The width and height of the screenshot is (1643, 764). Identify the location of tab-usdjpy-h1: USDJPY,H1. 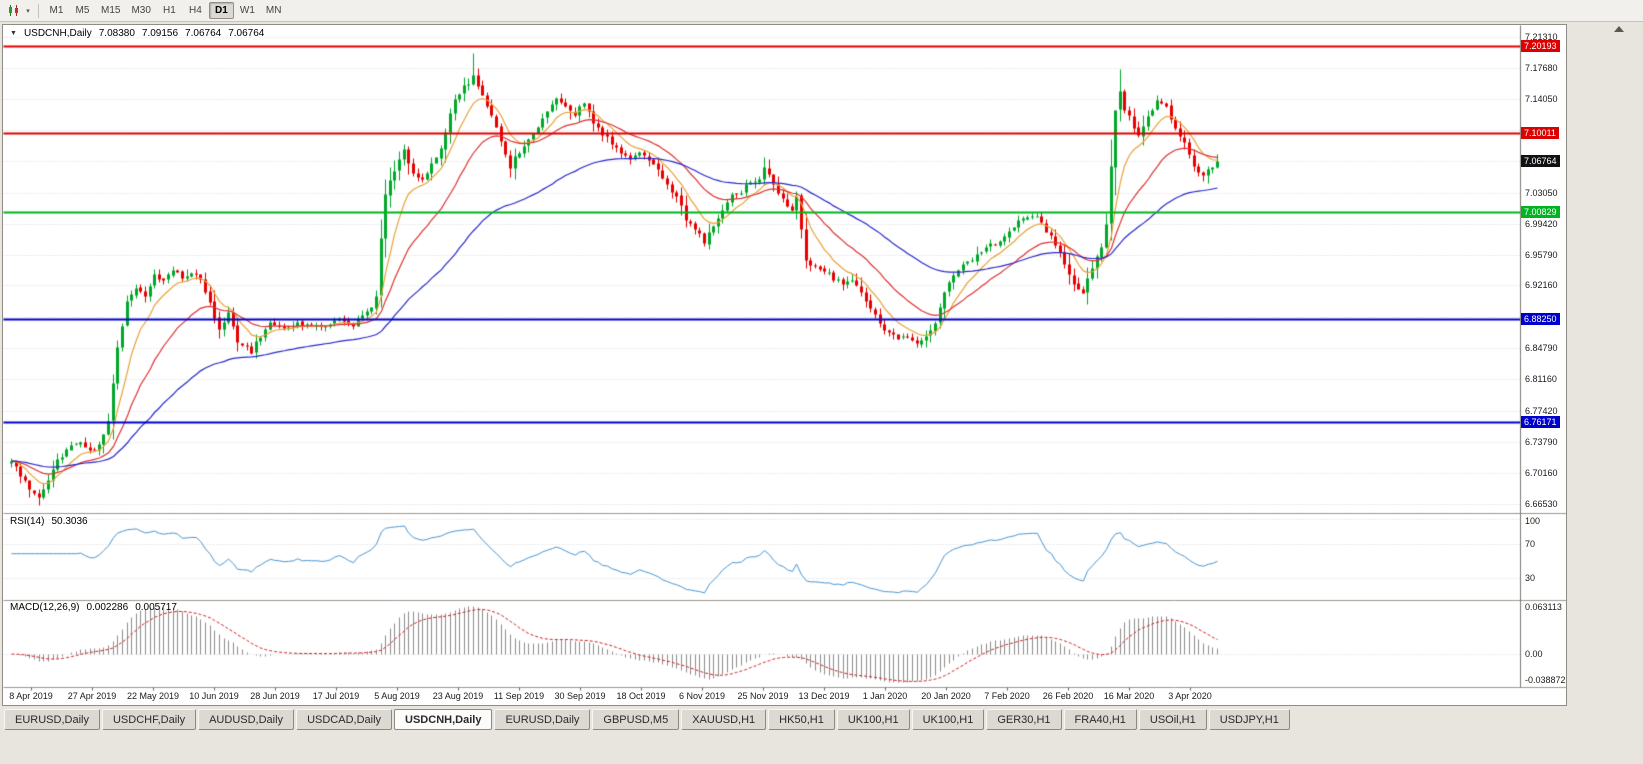
(1249, 719).